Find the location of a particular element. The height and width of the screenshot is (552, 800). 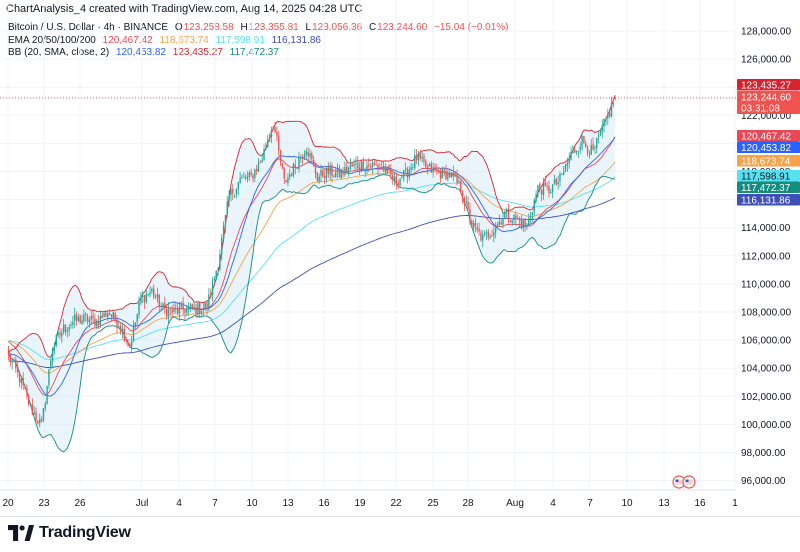

ema20-tag-text: 120,467.42 is located at coordinates (766, 137).